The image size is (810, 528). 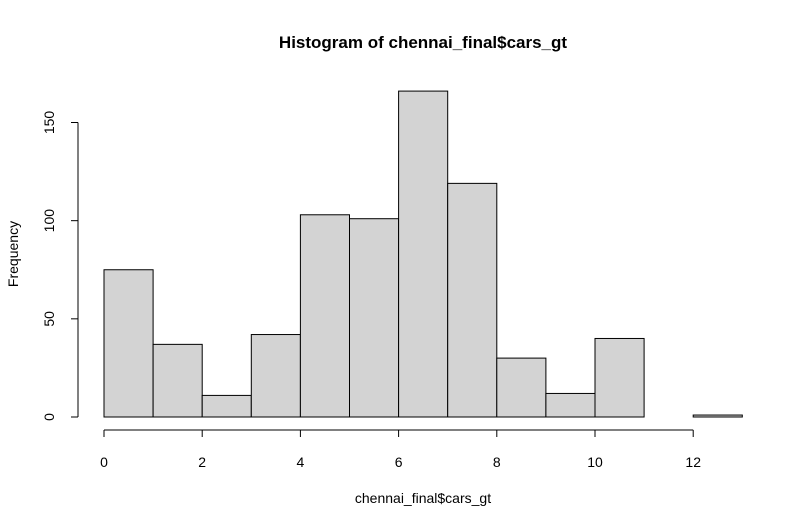 I want to click on y-axis: 0 50 100 150, so click(x=60, y=266).